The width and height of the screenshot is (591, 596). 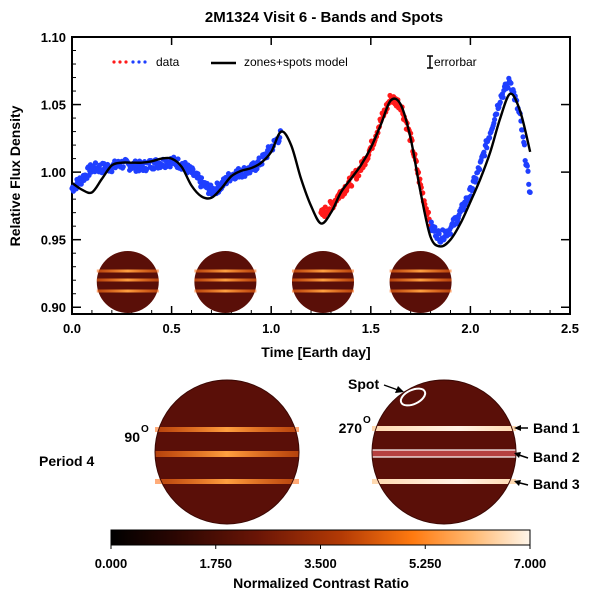 What do you see at coordinates (556, 484) in the screenshot?
I see `band-3-label: Band 3` at bounding box center [556, 484].